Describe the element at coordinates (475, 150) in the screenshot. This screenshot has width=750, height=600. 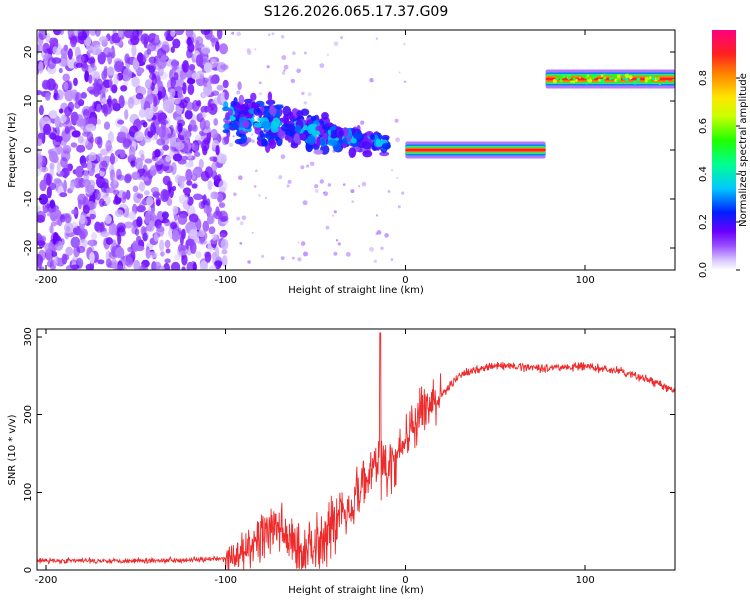
I see `tone-band` at that location.